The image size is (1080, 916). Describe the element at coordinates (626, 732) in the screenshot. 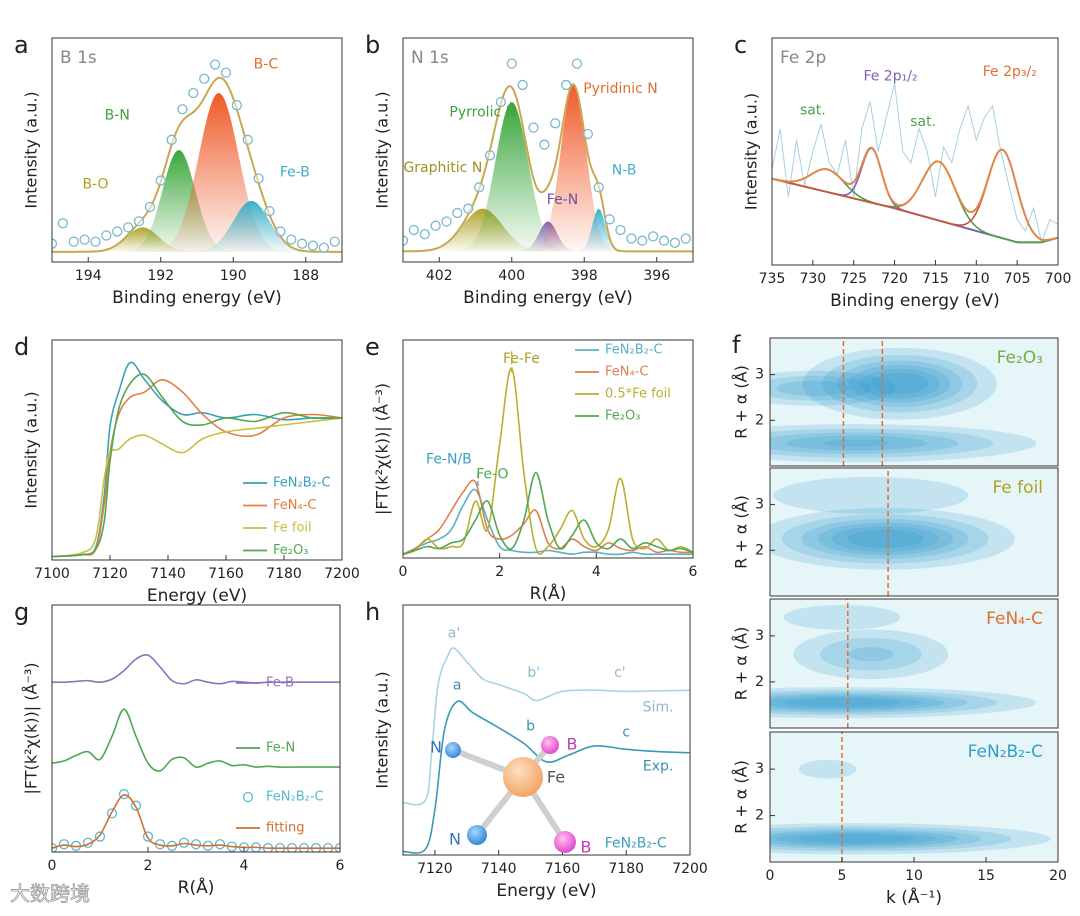

I see `annotation: c` at that location.